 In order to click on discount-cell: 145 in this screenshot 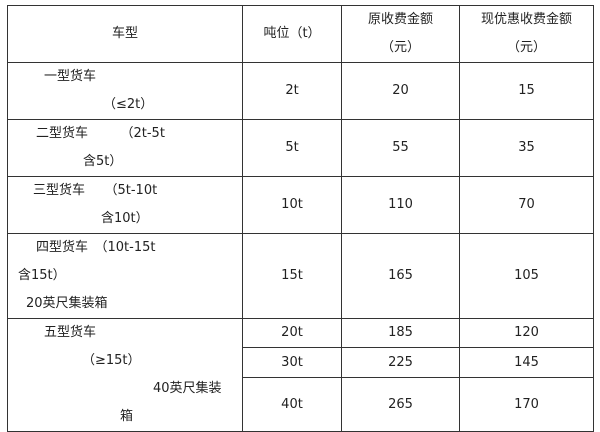, I will do `click(526, 362)`.